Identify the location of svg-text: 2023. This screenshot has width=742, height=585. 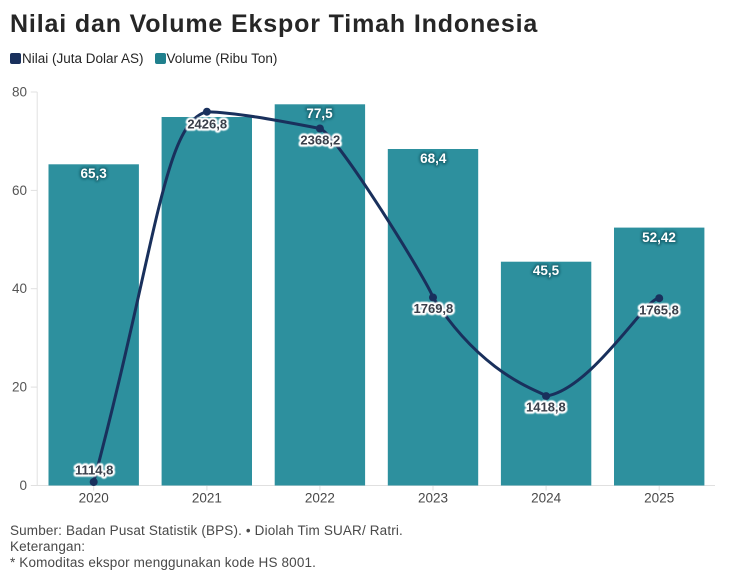
(433, 498).